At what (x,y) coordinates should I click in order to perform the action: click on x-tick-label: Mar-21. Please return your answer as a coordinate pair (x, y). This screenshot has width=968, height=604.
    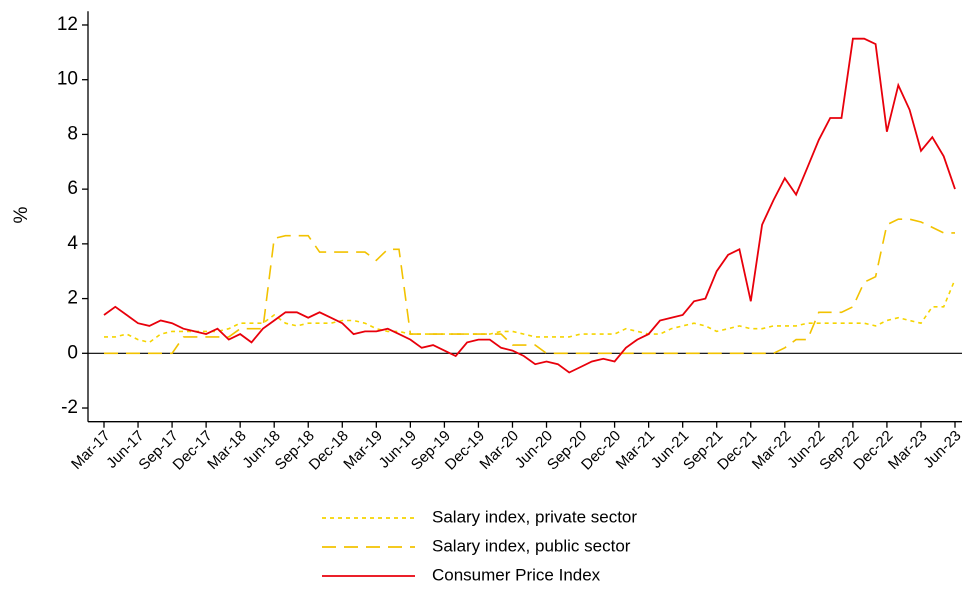
    Looking at the image, I should click on (636, 450).